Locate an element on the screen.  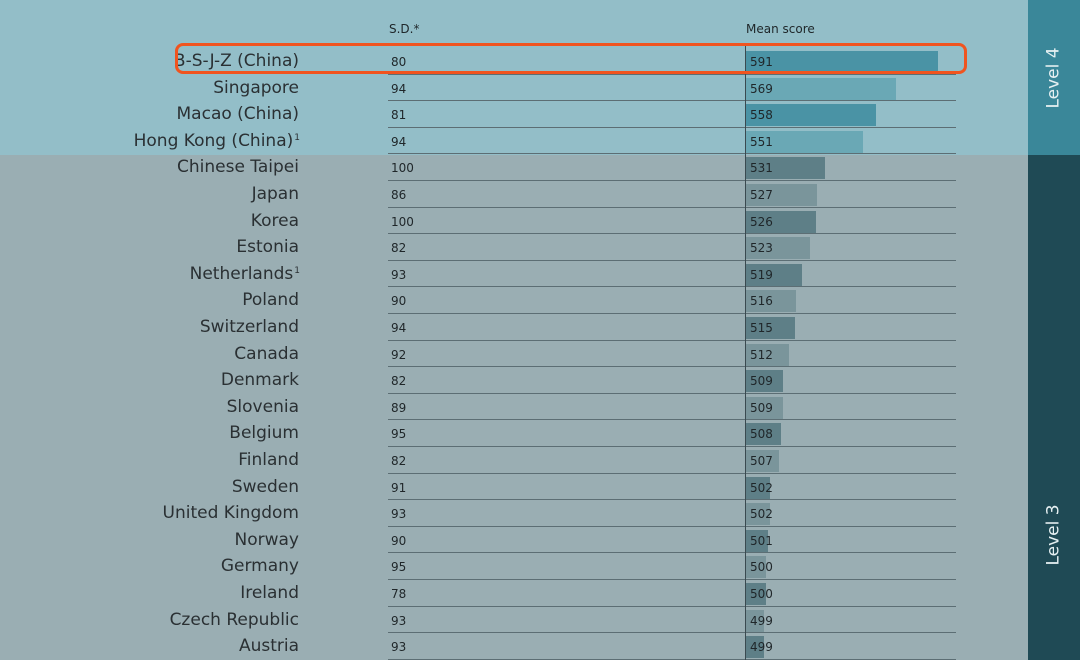
sd-value: 100 is located at coordinates (402, 221).